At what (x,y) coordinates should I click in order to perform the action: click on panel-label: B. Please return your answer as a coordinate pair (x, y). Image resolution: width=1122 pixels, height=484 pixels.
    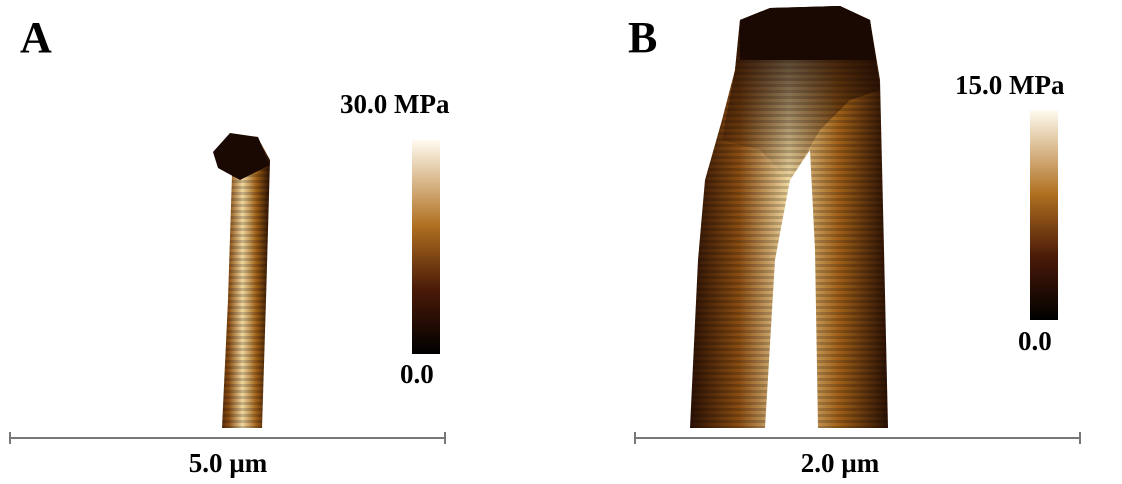
    Looking at the image, I should click on (642, 37).